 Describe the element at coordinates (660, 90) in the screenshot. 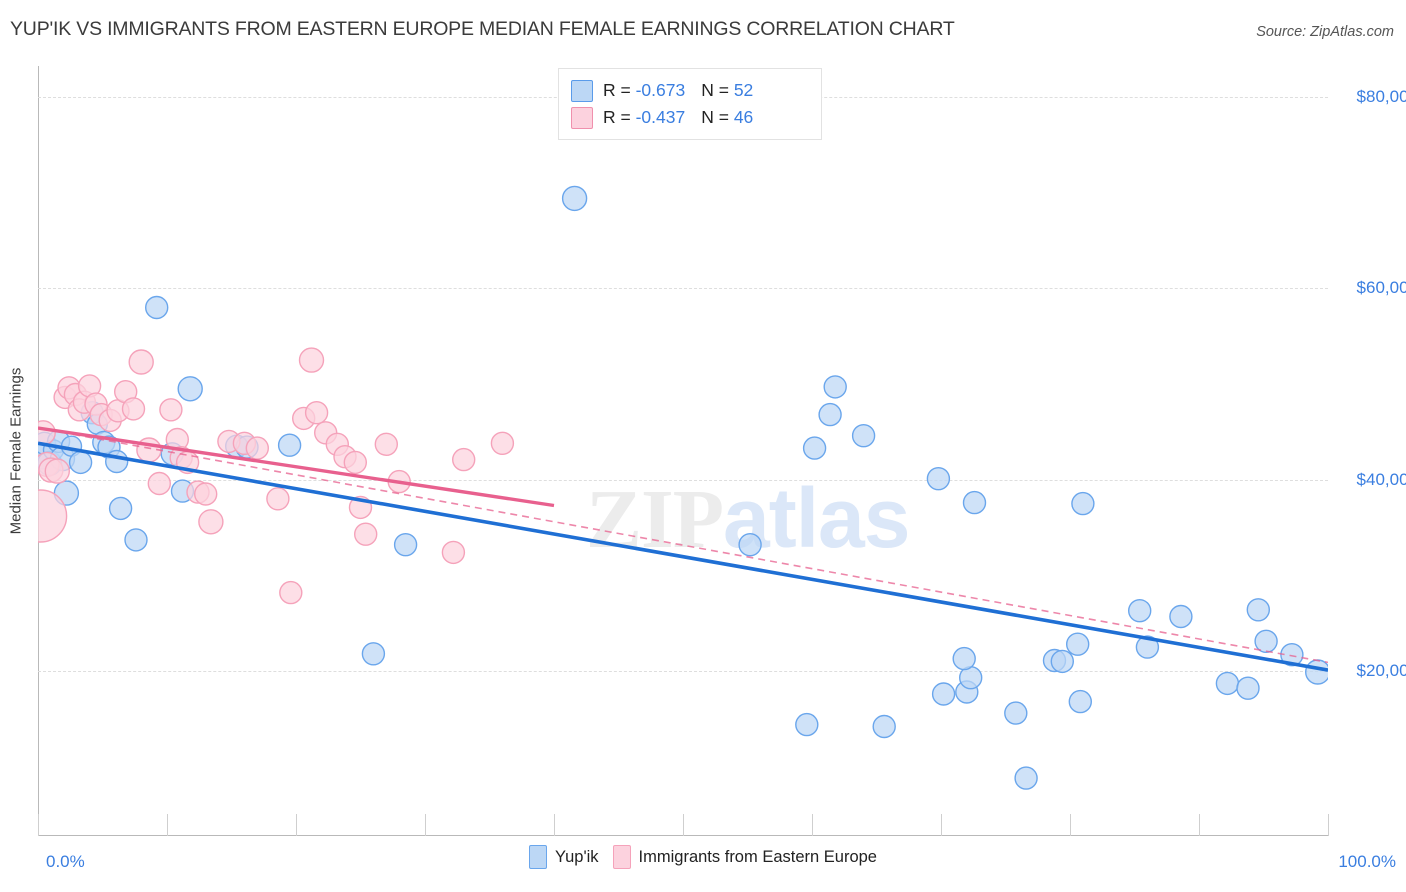

I see `legend-r-blue: -0.673` at that location.